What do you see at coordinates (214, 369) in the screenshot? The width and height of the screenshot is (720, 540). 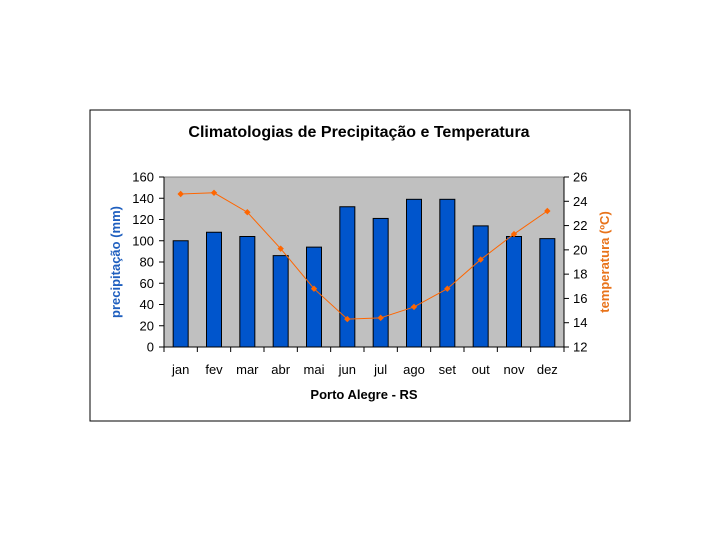 I see `x-tick-label: fev` at bounding box center [214, 369].